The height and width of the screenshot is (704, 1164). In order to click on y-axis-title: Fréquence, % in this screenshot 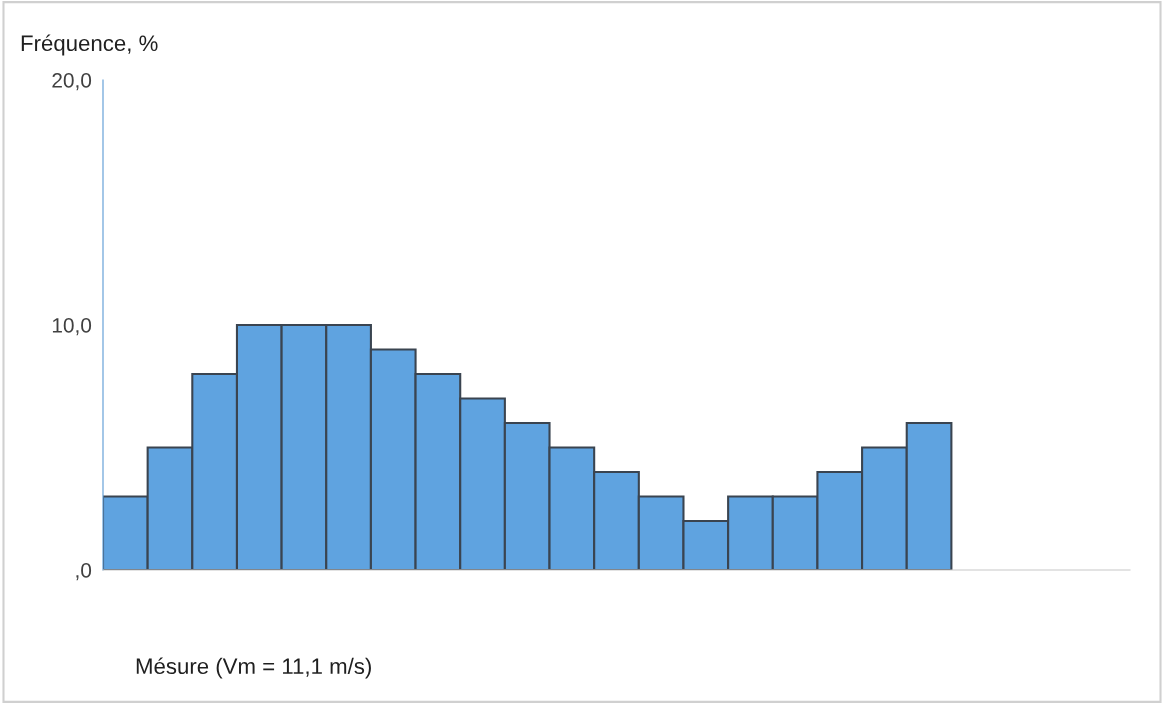, I will do `click(89, 45)`.